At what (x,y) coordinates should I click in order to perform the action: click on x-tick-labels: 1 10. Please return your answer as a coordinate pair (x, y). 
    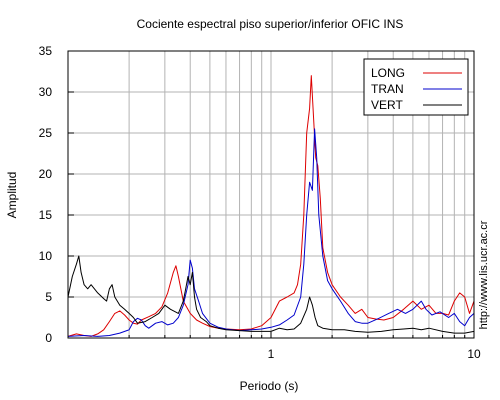
    Looking at the image, I should click on (374, 354).